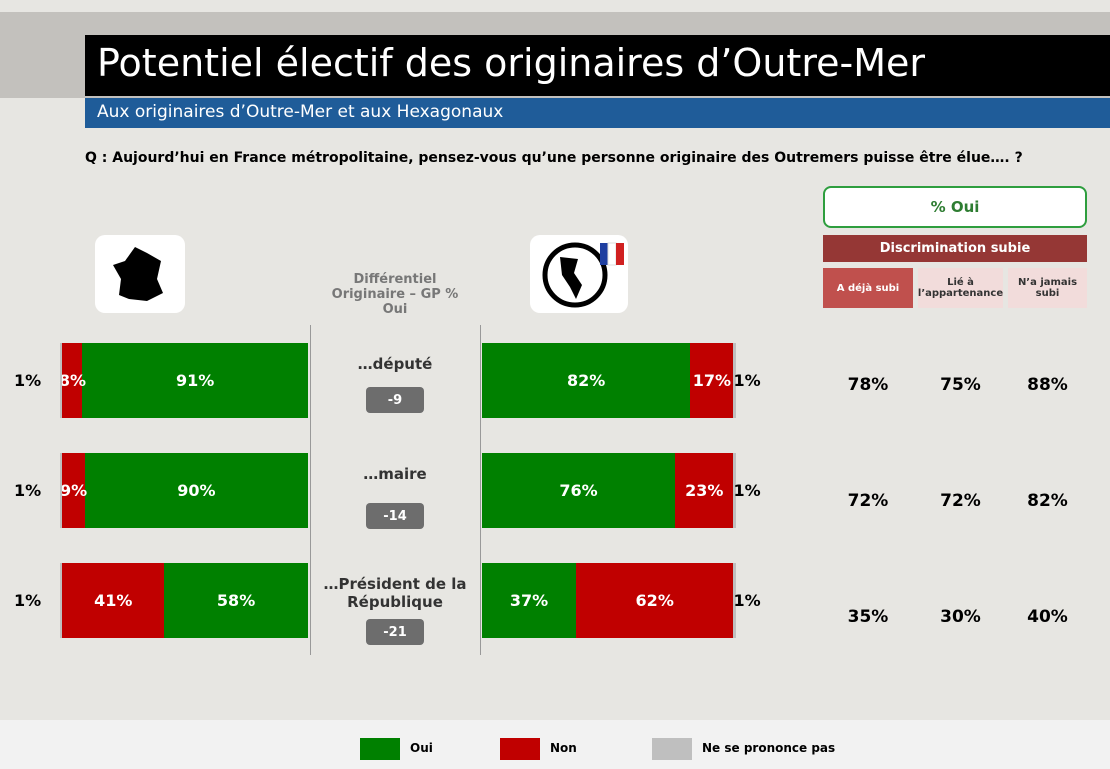  I want to click on table-value: 30%, so click(960, 617).